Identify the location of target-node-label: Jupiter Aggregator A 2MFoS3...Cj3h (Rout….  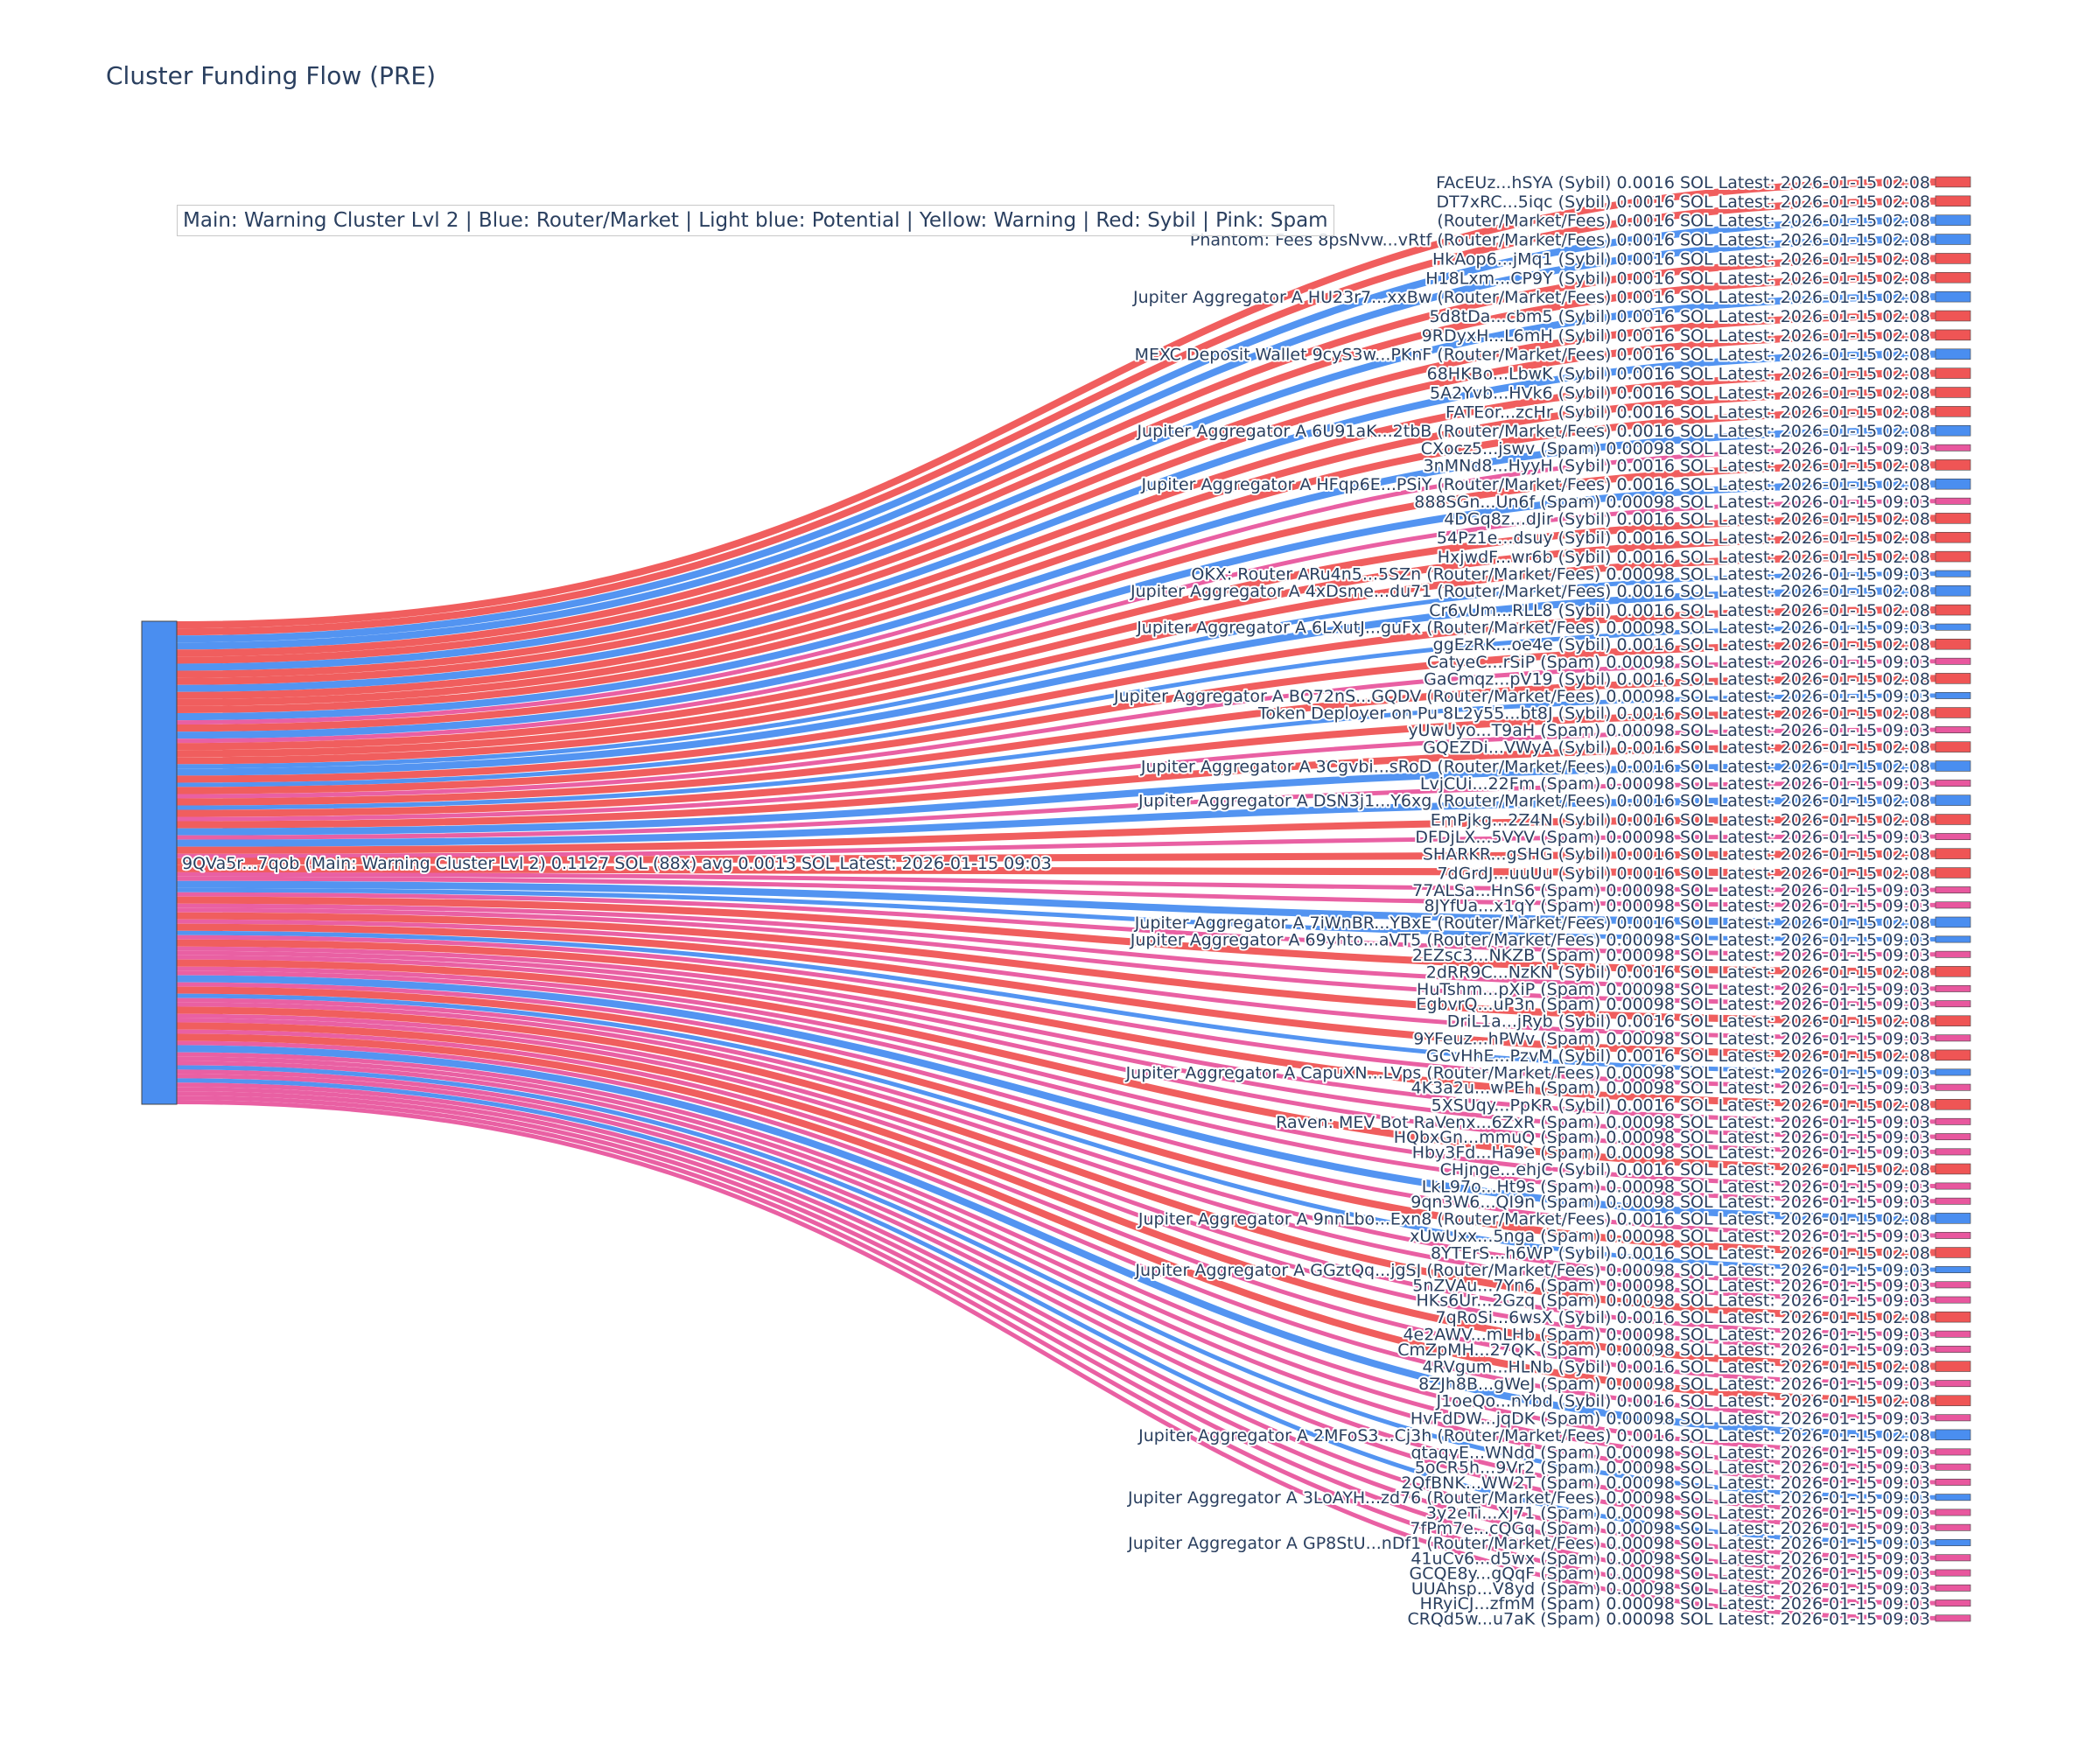
(1534, 1436).